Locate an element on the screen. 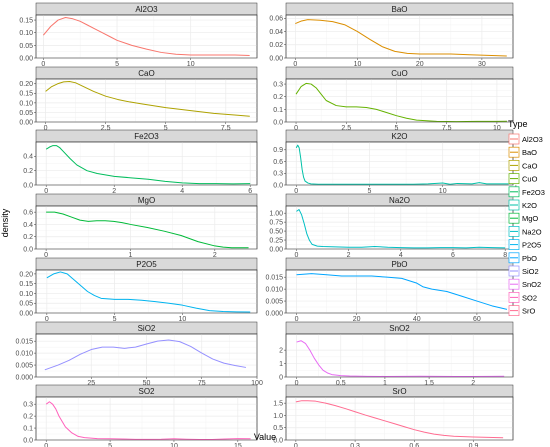  density-line-PbO is located at coordinates (402, 291).